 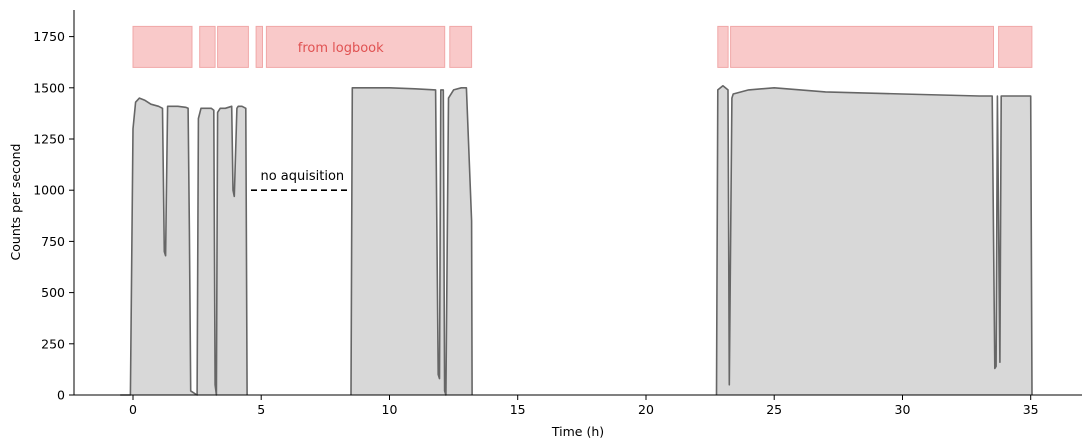 I want to click on x-tick-label: 0, so click(x=133, y=409).